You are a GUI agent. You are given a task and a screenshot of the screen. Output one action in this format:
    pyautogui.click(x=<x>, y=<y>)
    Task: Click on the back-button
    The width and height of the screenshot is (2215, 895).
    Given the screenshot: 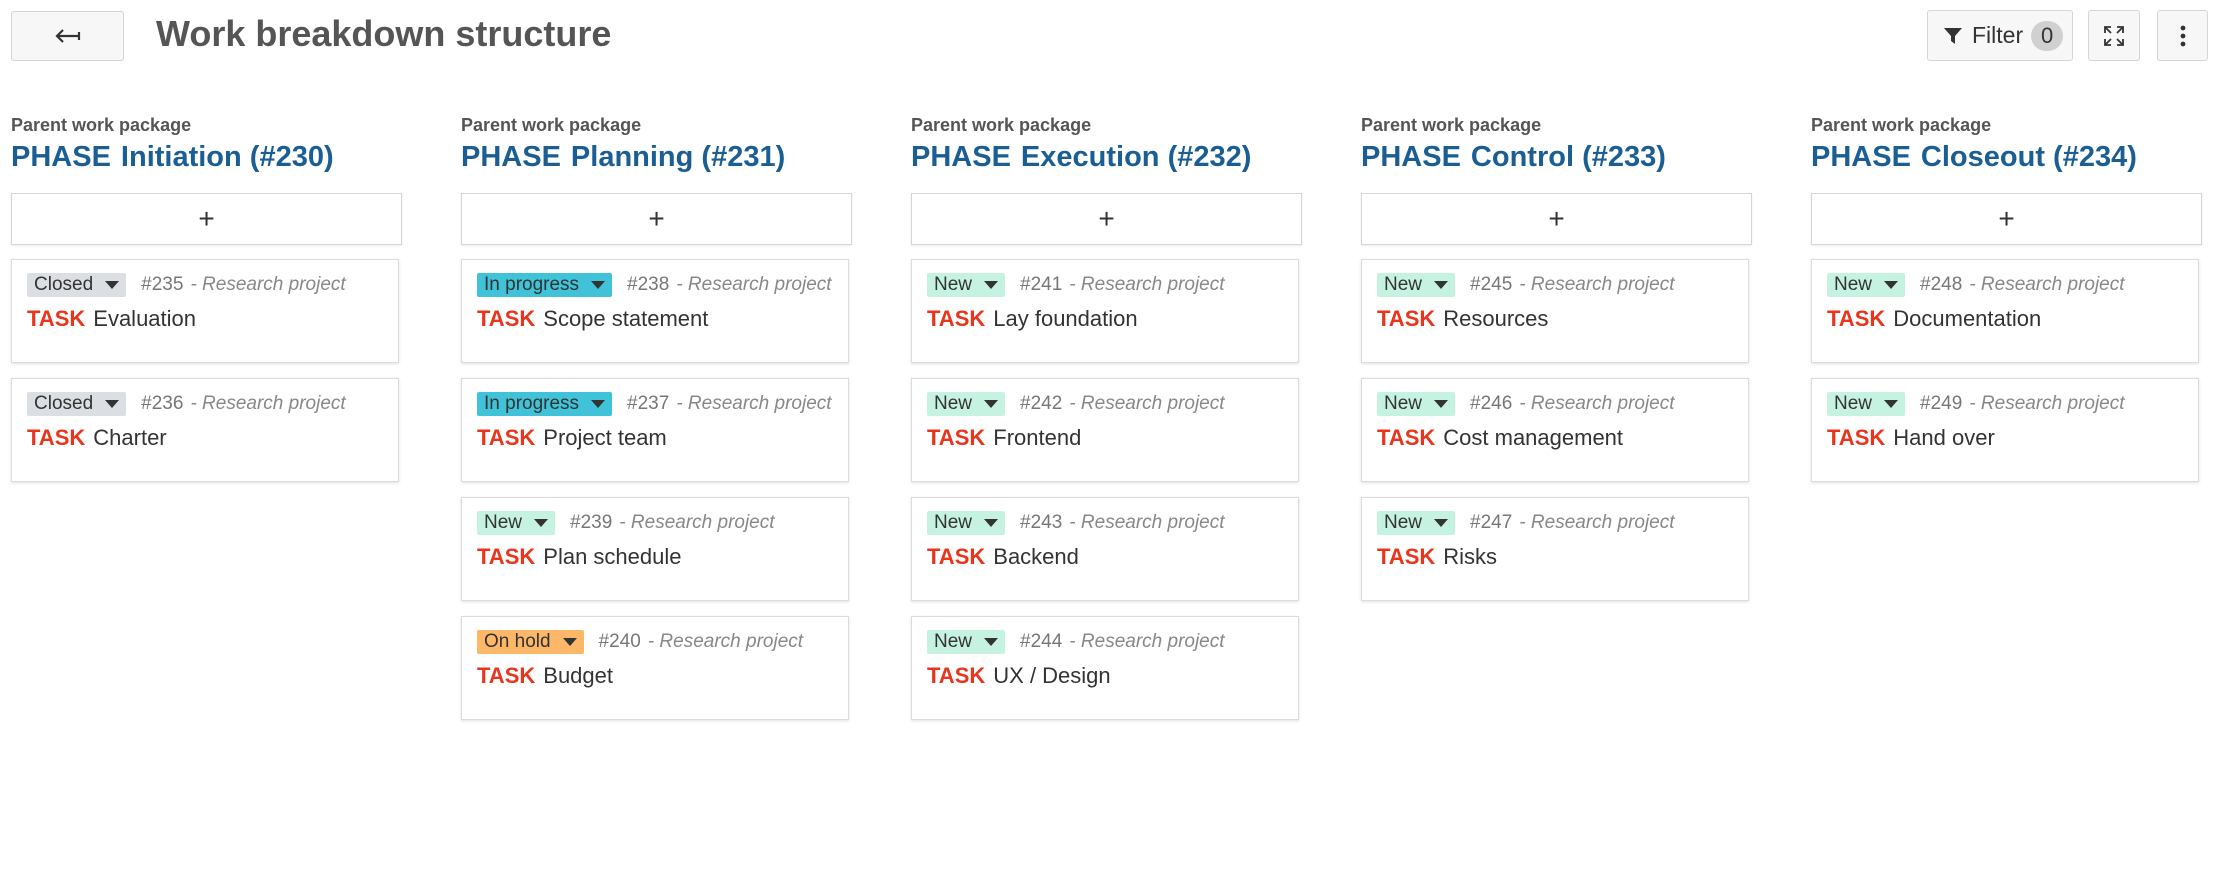 What is the action you would take?
    pyautogui.click(x=67, y=36)
    